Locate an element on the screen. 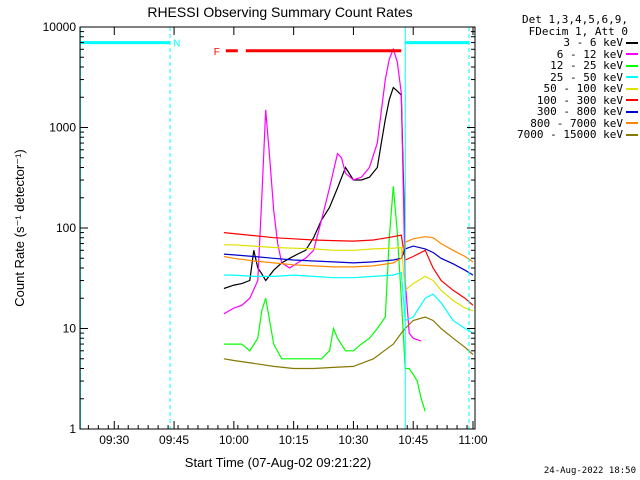 The width and height of the screenshot is (640, 480). footer-timestamp: 24-Aug-2022 18:50 is located at coordinates (589, 471).